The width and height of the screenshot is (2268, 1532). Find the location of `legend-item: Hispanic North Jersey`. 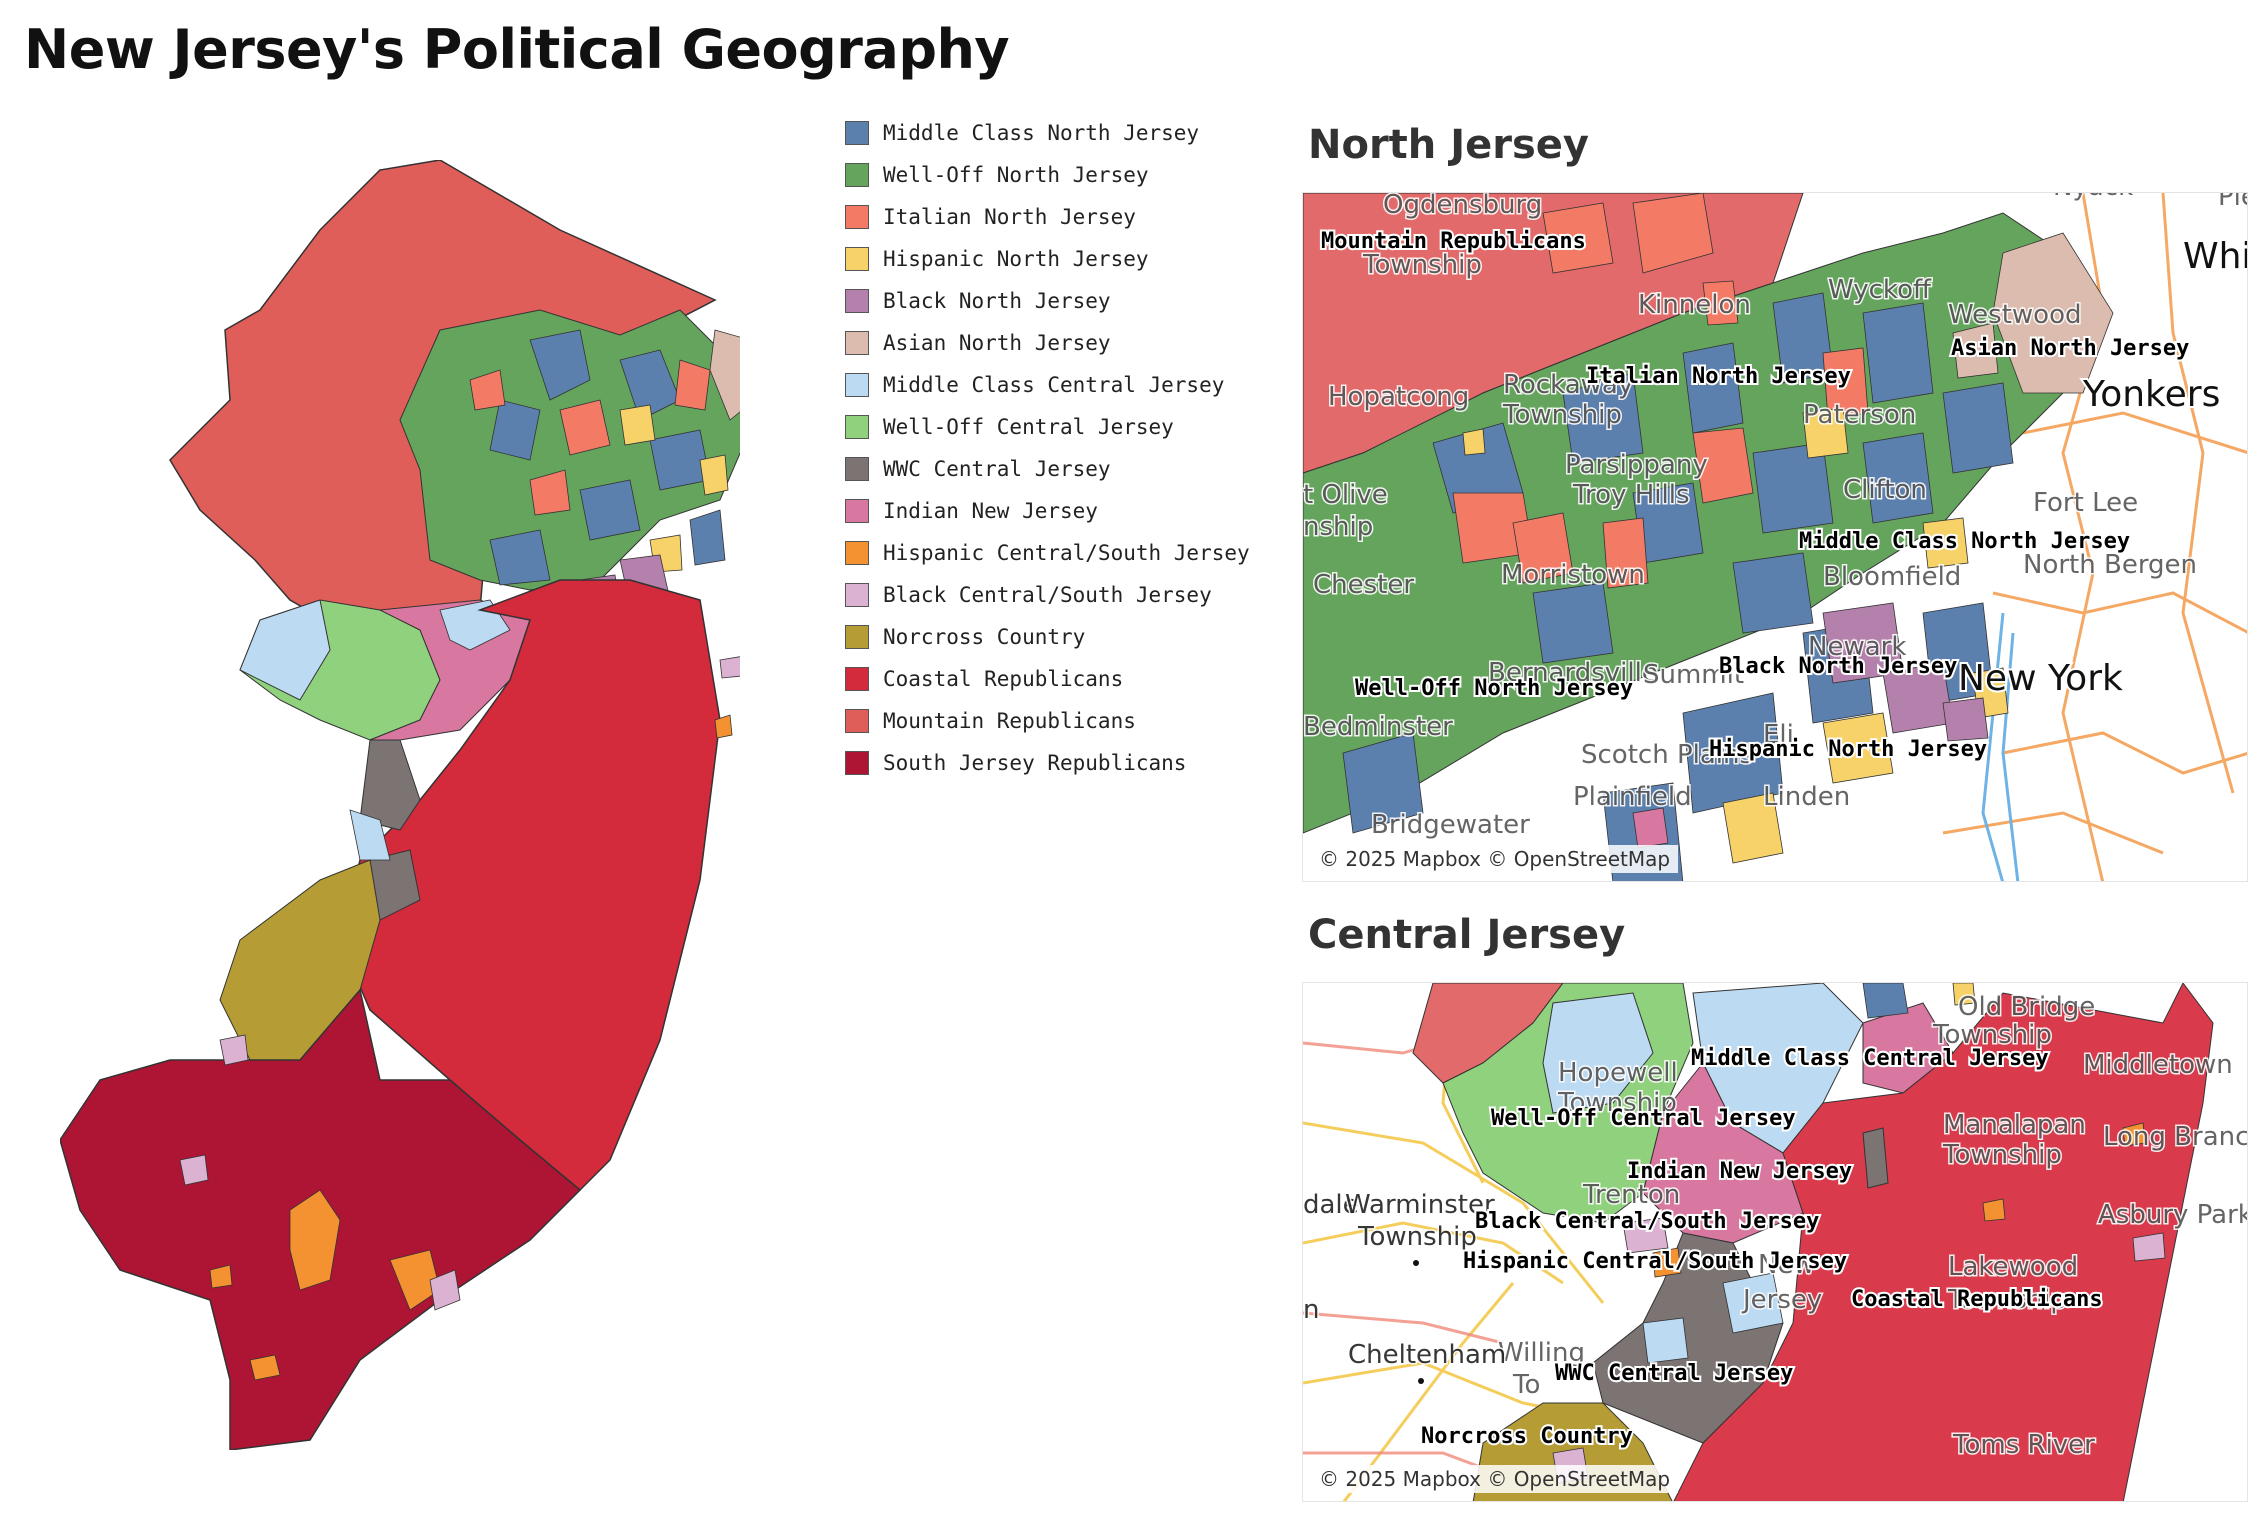

legend-item: Hispanic North Jersey is located at coordinates (1065, 259).